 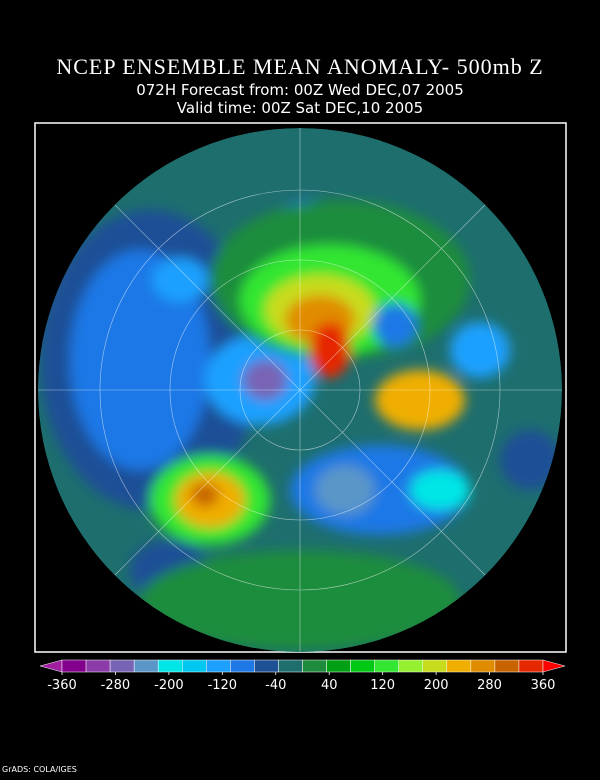 I want to click on colorbar-label: 280, so click(x=489, y=685).